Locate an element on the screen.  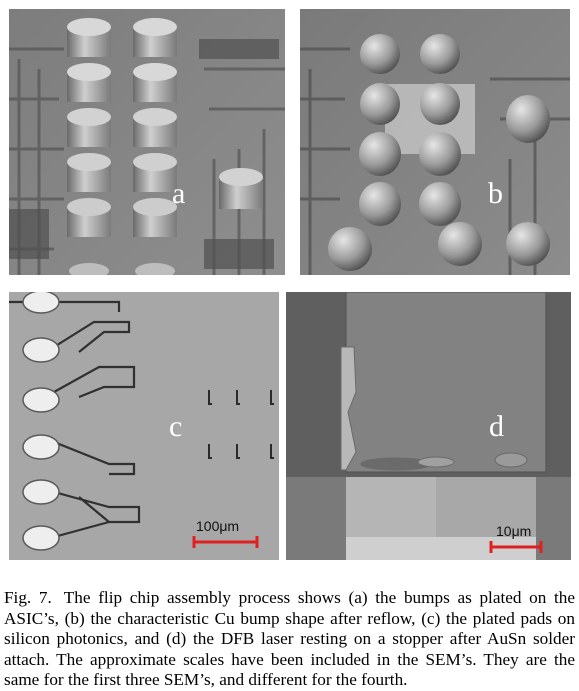
scale-label-c: 100μm is located at coordinates (218, 526).